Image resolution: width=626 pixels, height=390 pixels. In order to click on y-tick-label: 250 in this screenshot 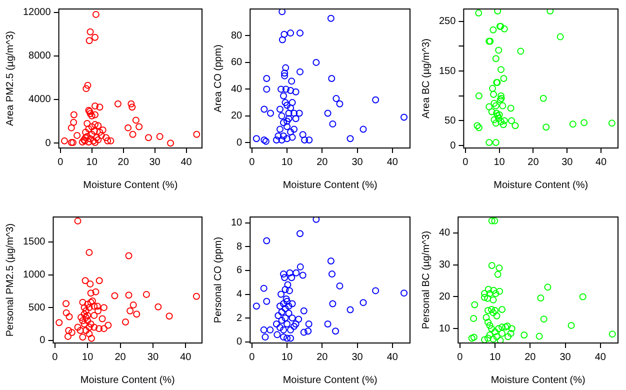, I will do `click(447, 22)`.